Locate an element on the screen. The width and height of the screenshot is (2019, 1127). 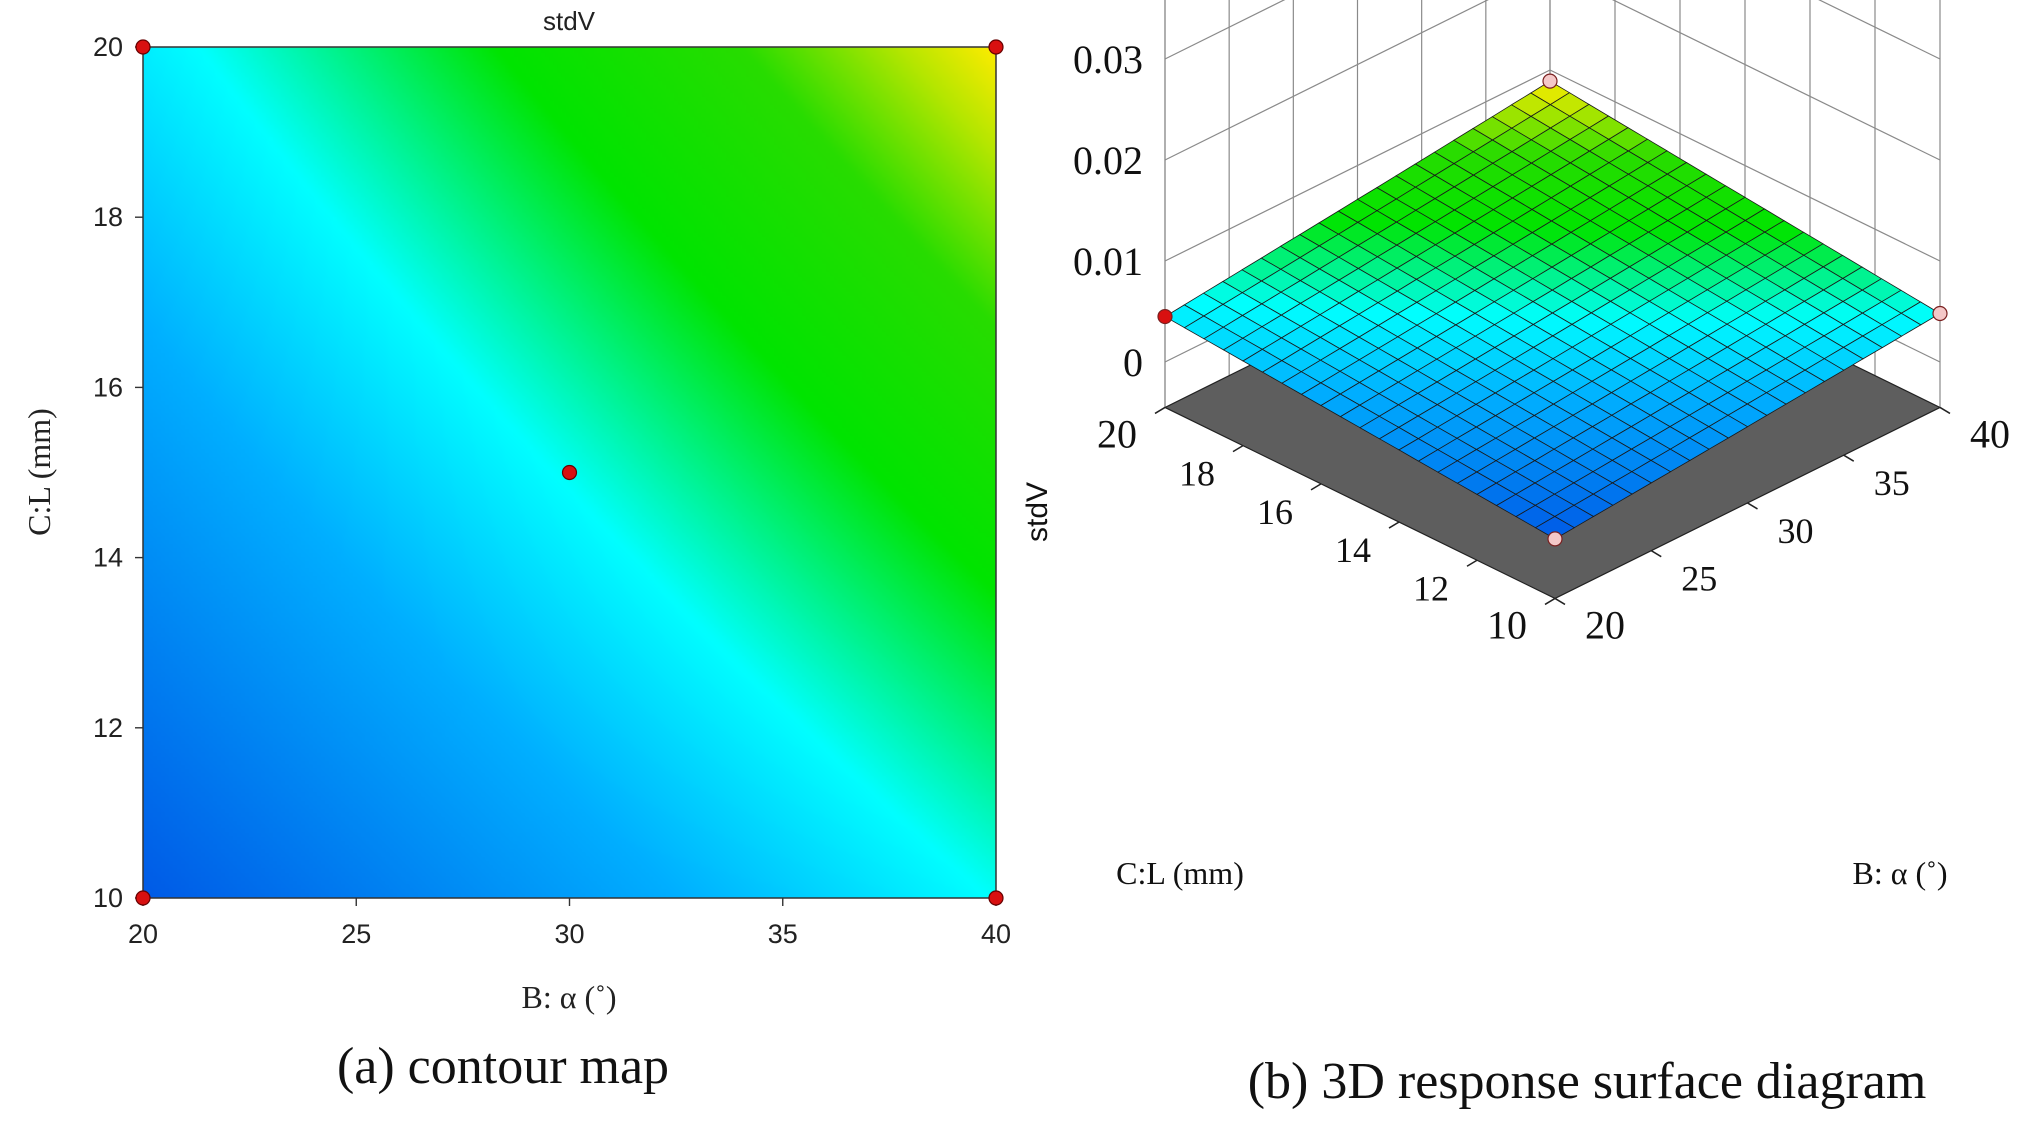
b-tick-label: 25 is located at coordinates (1699, 579).